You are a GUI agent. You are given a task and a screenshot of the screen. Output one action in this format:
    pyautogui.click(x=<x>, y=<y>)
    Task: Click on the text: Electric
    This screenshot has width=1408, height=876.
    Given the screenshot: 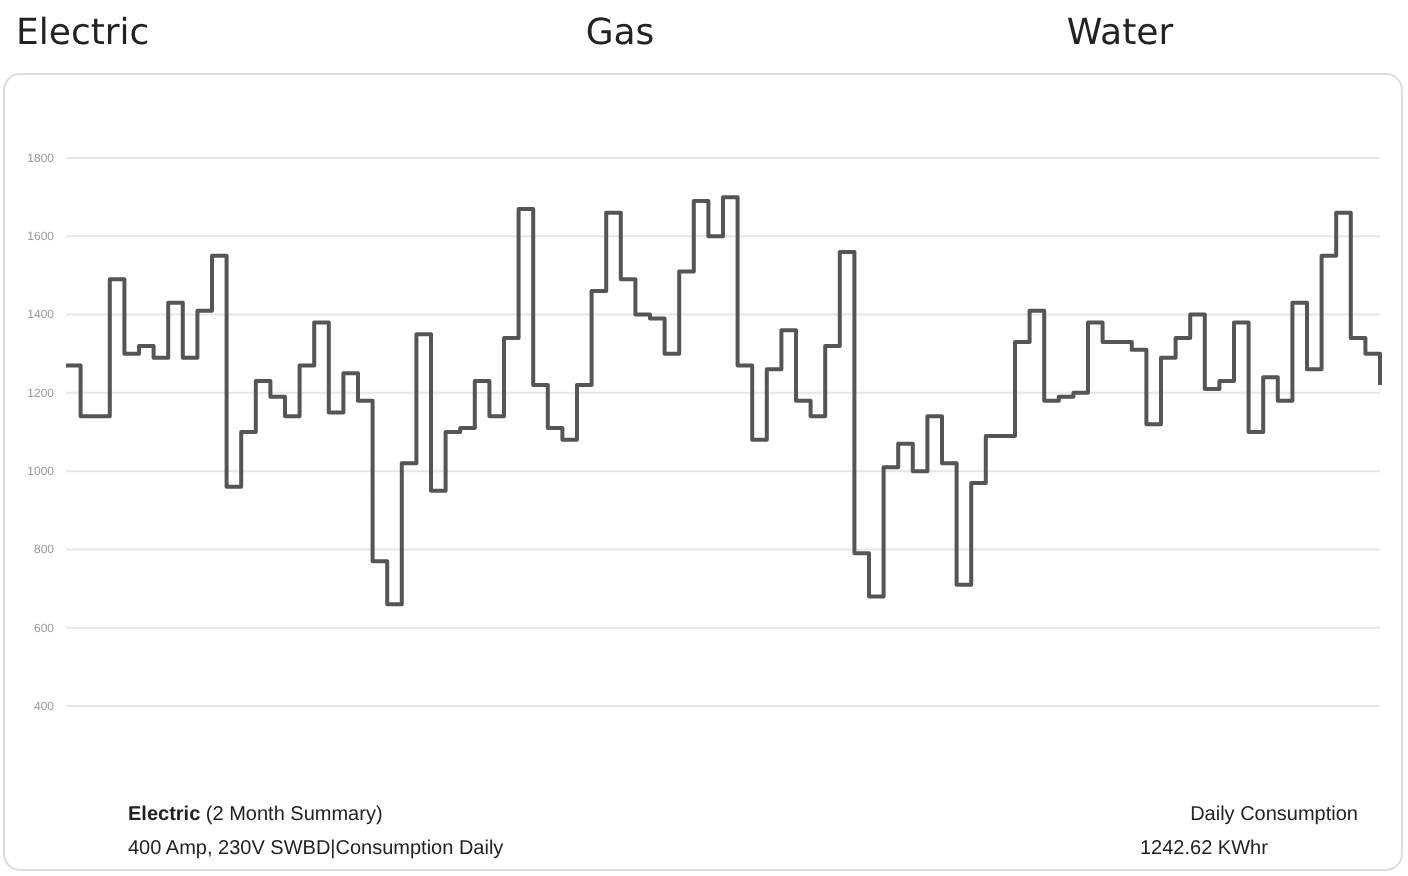 What is the action you would take?
    pyautogui.click(x=83, y=33)
    